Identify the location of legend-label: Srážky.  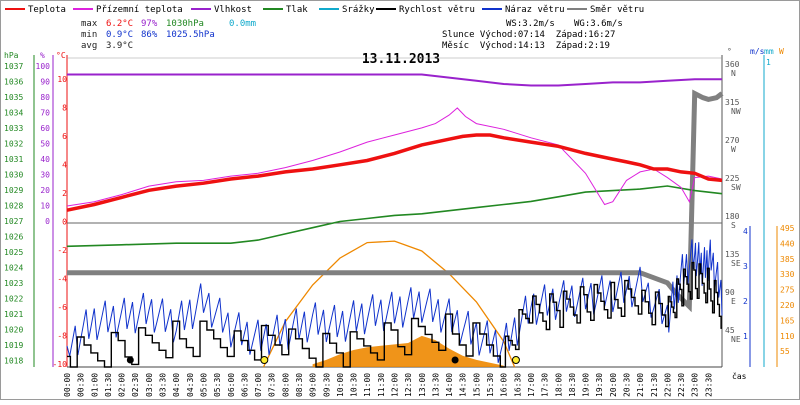
(358, 10).